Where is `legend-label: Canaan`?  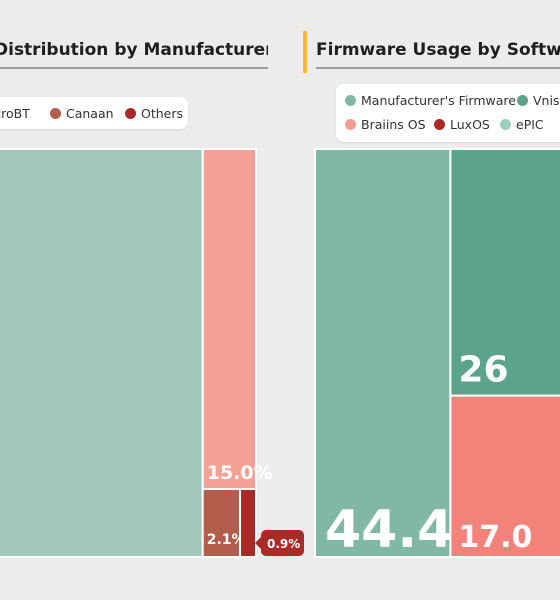
legend-label: Canaan is located at coordinates (90, 113).